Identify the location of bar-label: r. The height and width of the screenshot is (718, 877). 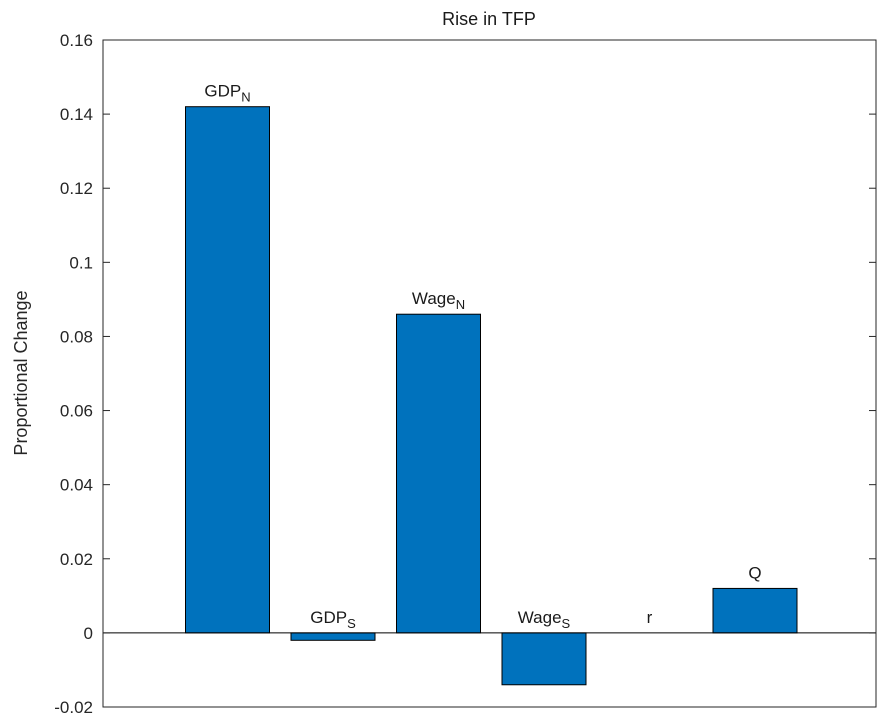
(650, 617).